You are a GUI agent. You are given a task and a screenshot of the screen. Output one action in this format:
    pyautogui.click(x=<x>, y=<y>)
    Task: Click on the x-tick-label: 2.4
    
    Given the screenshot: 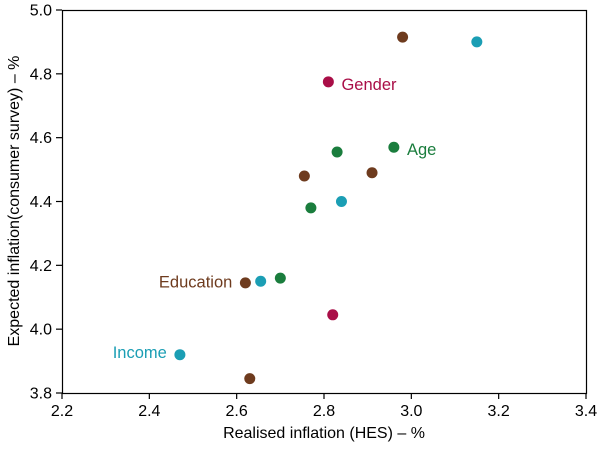 What is the action you would take?
    pyautogui.click(x=149, y=411)
    